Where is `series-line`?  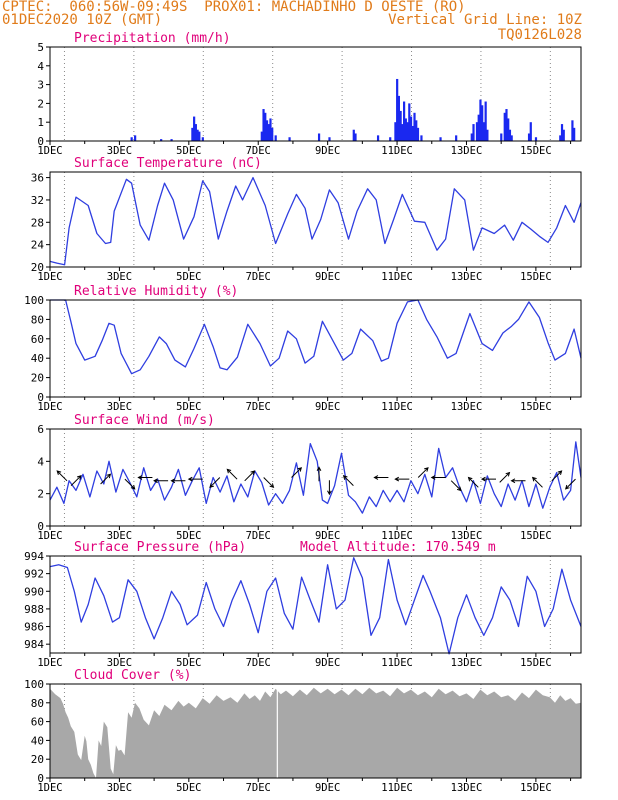 series-line is located at coordinates (315, 606).